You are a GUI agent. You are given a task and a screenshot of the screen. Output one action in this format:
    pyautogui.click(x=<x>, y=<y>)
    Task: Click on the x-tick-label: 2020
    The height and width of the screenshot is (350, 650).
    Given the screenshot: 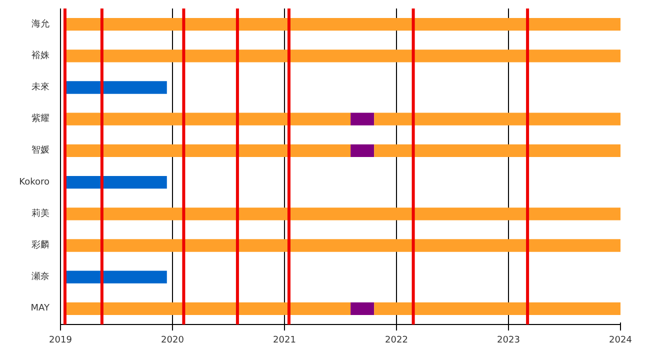 What is the action you would take?
    pyautogui.click(x=172, y=341)
    